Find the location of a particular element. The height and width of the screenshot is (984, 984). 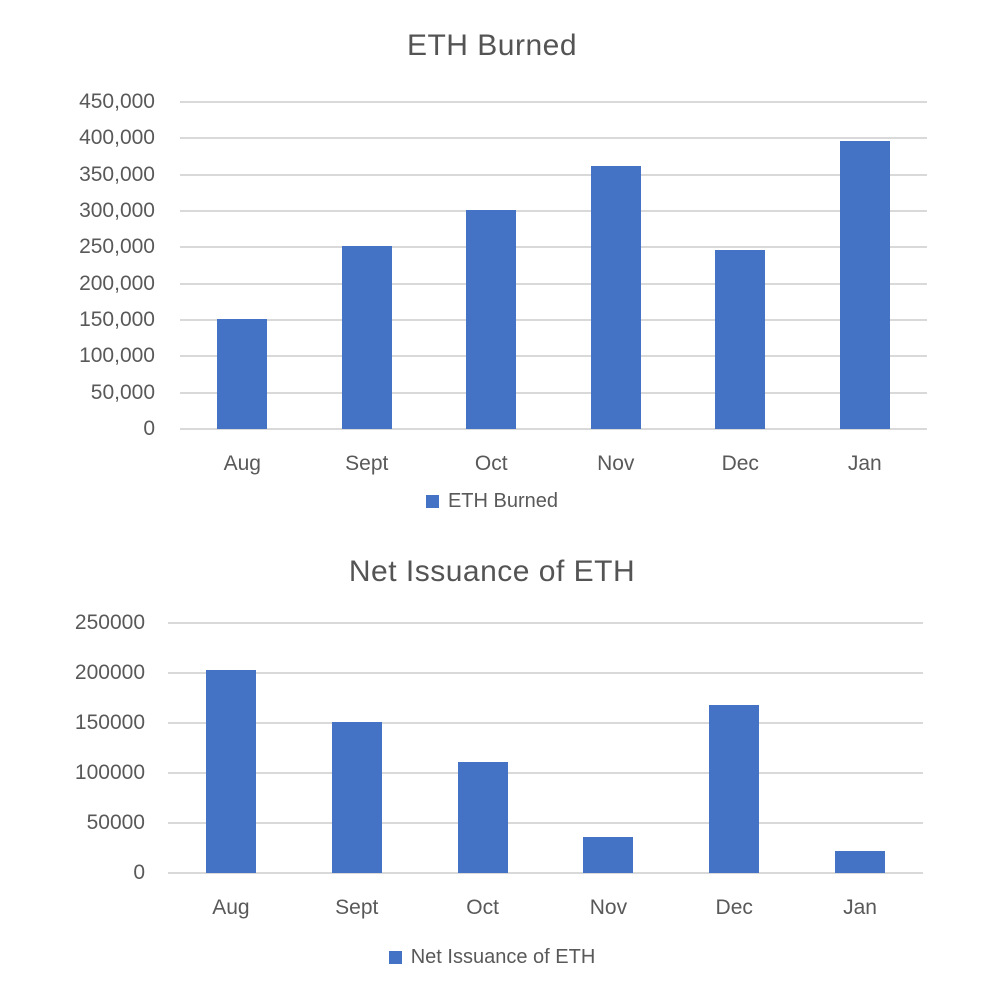

chart-title: Net Issuance of ETH is located at coordinates (492, 571).